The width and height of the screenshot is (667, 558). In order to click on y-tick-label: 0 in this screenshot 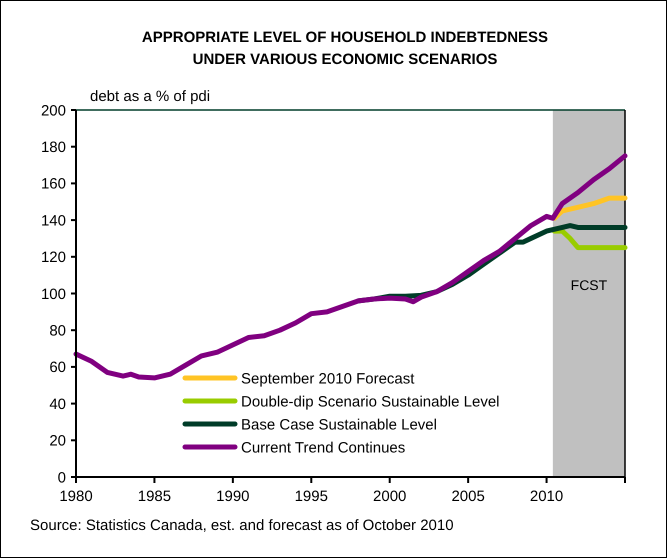, I will do `click(62, 477)`.